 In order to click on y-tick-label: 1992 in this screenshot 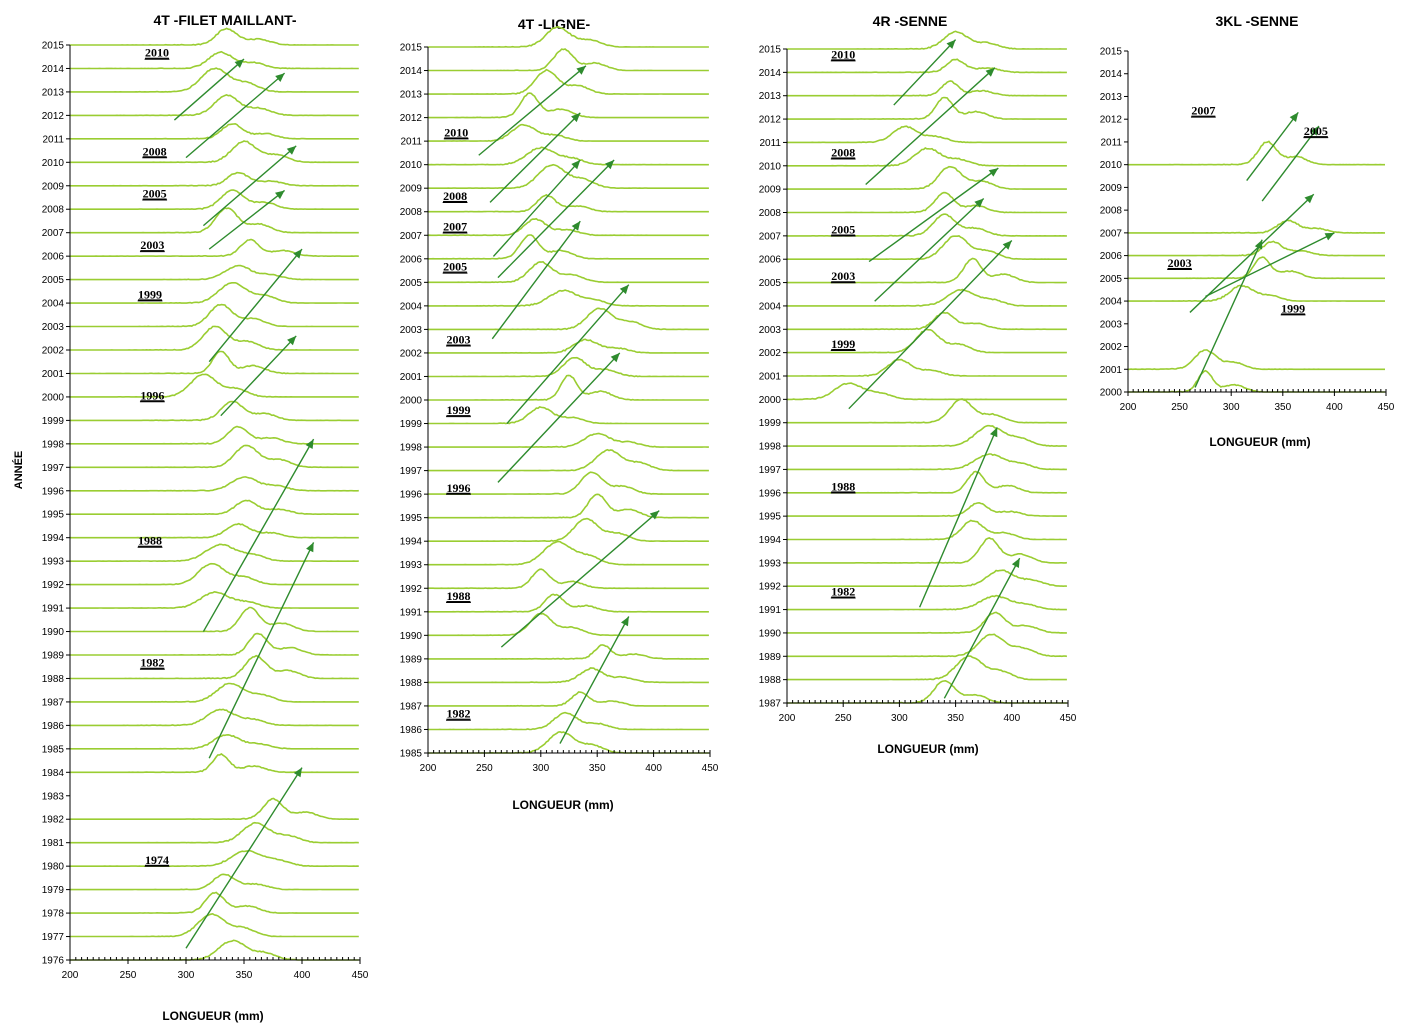, I will do `click(53, 585)`.